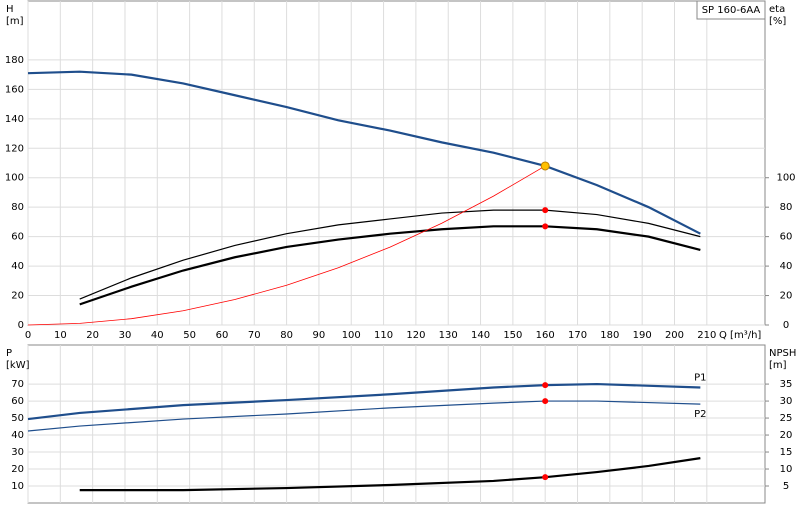 Image resolution: width=800 pixels, height=520 pixels. I want to click on x-tick-label: 110, so click(383, 335).